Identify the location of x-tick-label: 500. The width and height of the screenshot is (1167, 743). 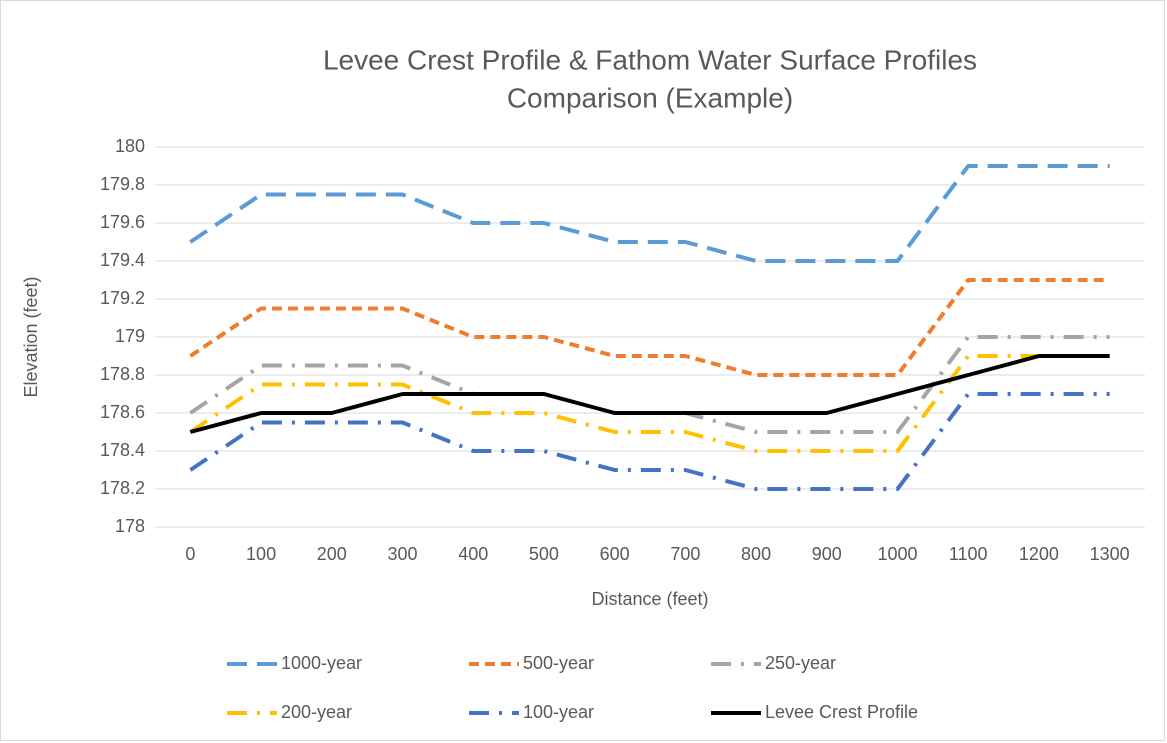
(544, 554).